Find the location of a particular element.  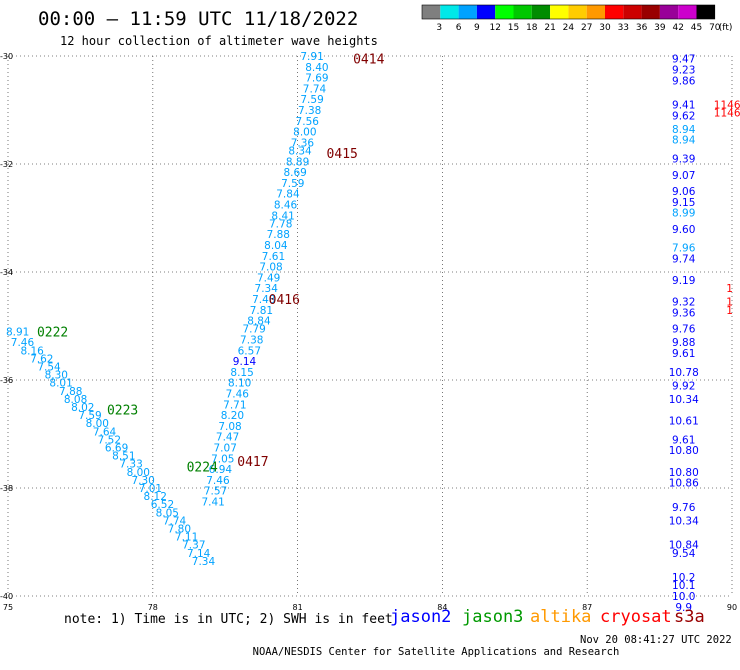

data-point-label: 7.80 is located at coordinates (179, 530).